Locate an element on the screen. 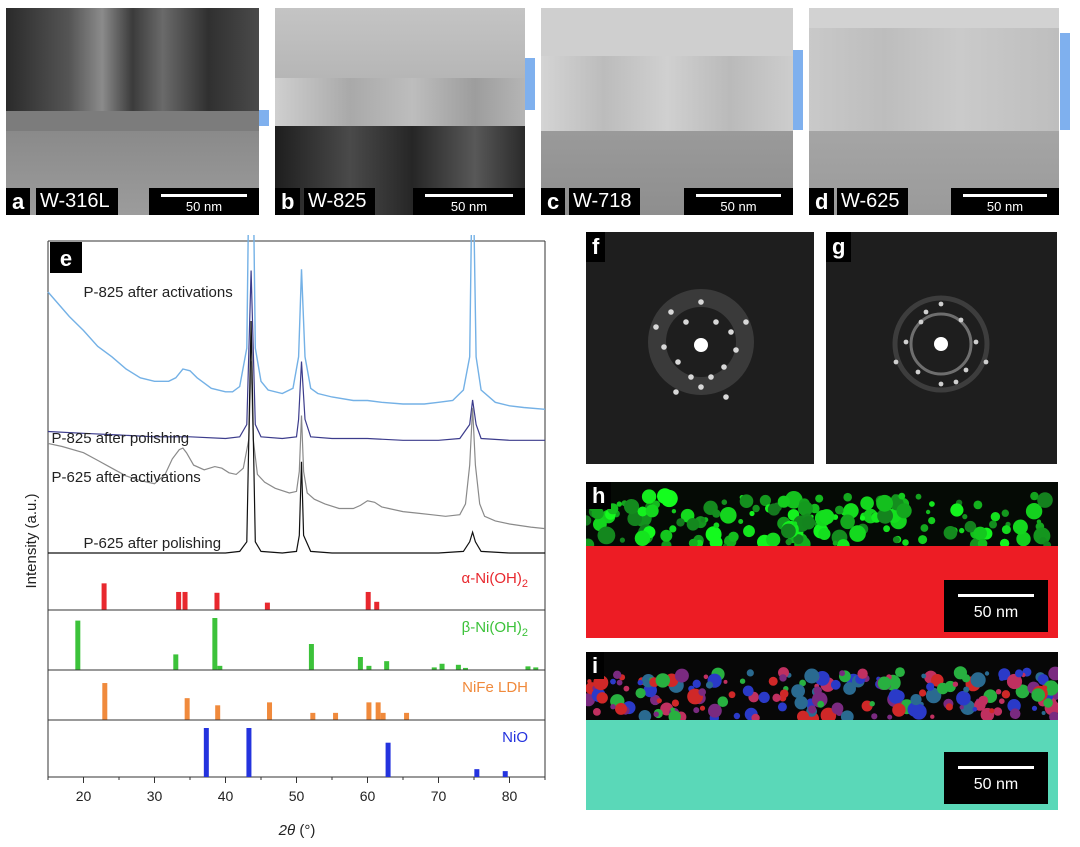 This screenshot has width=1080, height=847. eds-map-panel-i: i 50 nm is located at coordinates (822, 731).